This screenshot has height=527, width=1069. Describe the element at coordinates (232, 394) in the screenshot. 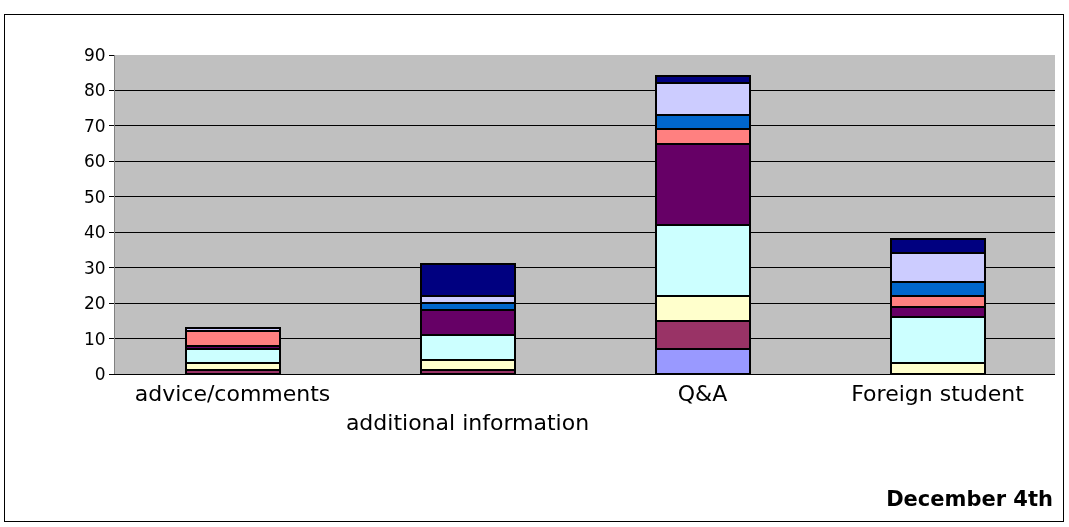

I see `x-tick-label: advice/comments` at that location.